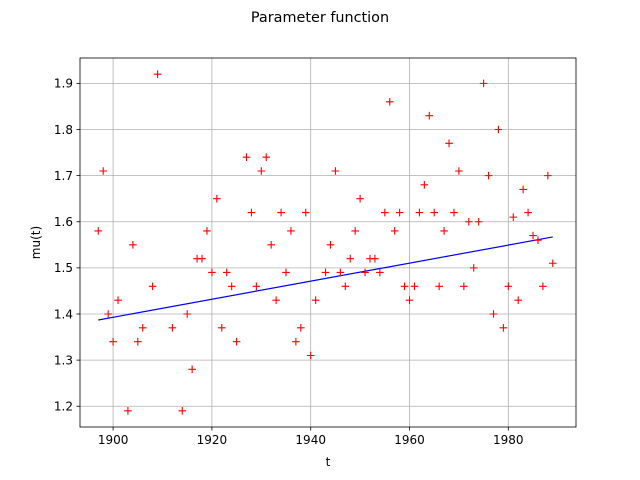 Image resolution: width=640 pixels, height=480 pixels. What do you see at coordinates (63, 222) in the screenshot?
I see `y-tick-label: 1.6` at bounding box center [63, 222].